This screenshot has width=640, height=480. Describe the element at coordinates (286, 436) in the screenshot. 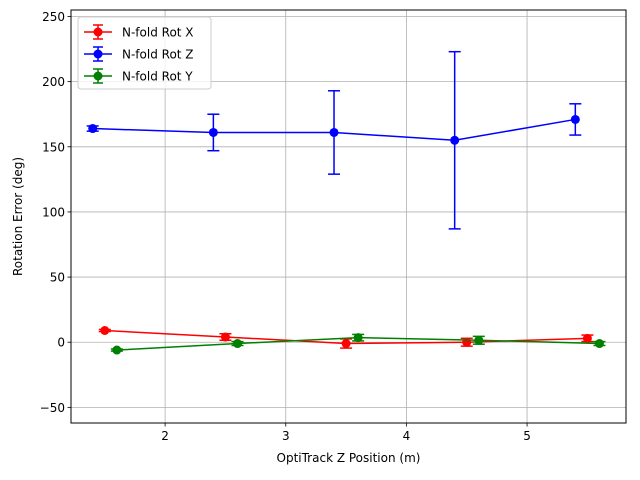

I see `x-tick-label: 3` at that location.